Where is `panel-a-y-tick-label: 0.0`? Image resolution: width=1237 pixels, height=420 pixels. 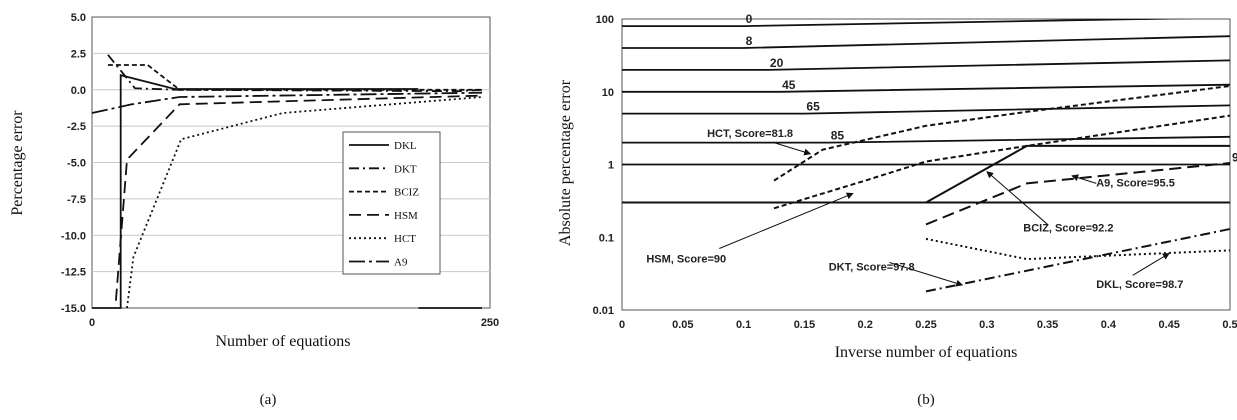 panel-a-y-tick-label: 0.0 is located at coordinates (78, 91).